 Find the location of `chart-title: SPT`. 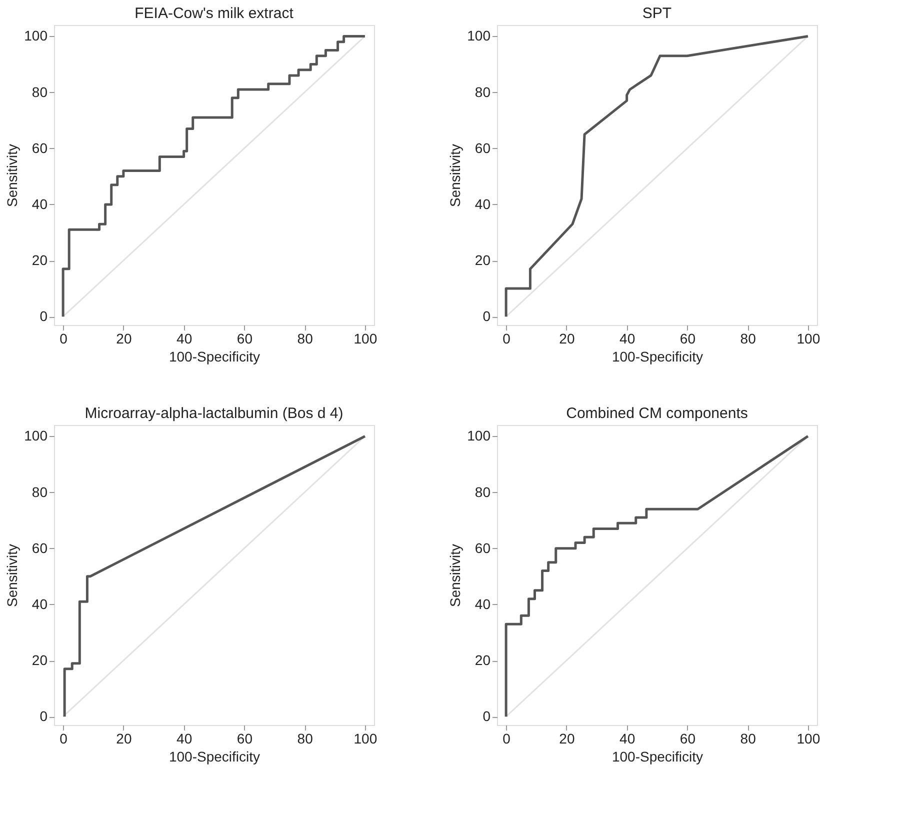

chart-title: SPT is located at coordinates (657, 13).